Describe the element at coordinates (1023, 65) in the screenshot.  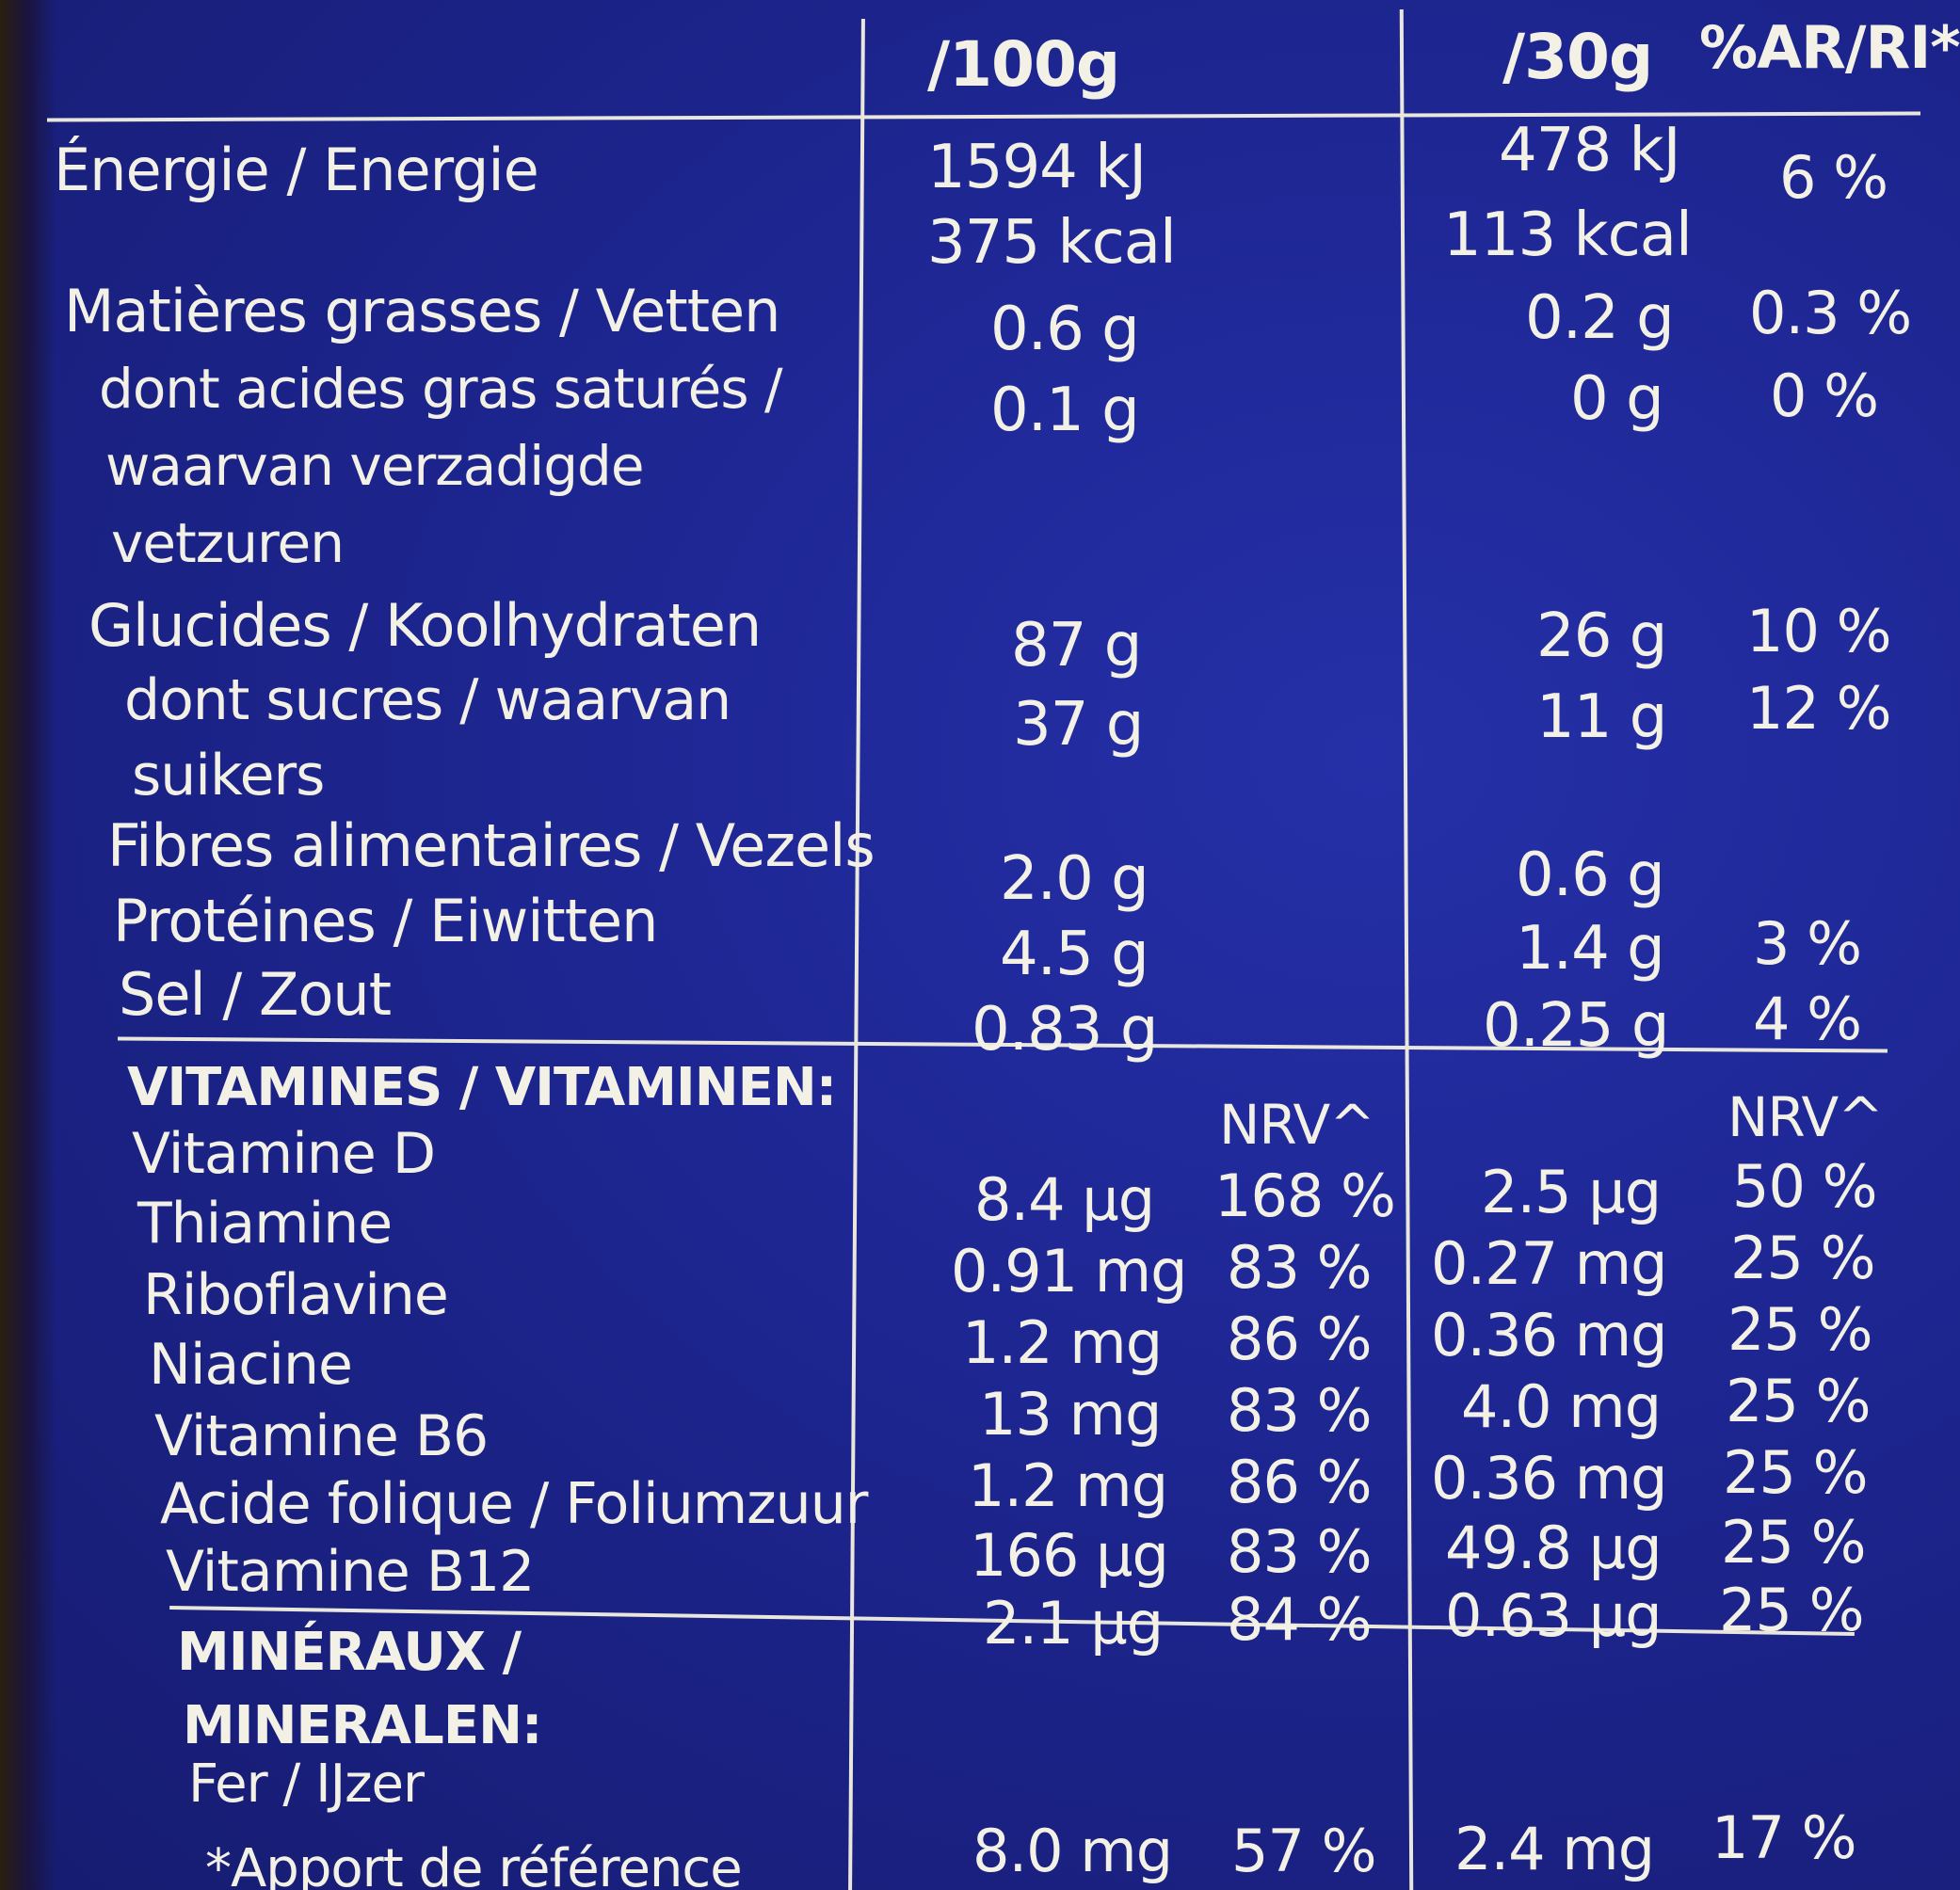
I see `header-per-100g: /100g` at that location.